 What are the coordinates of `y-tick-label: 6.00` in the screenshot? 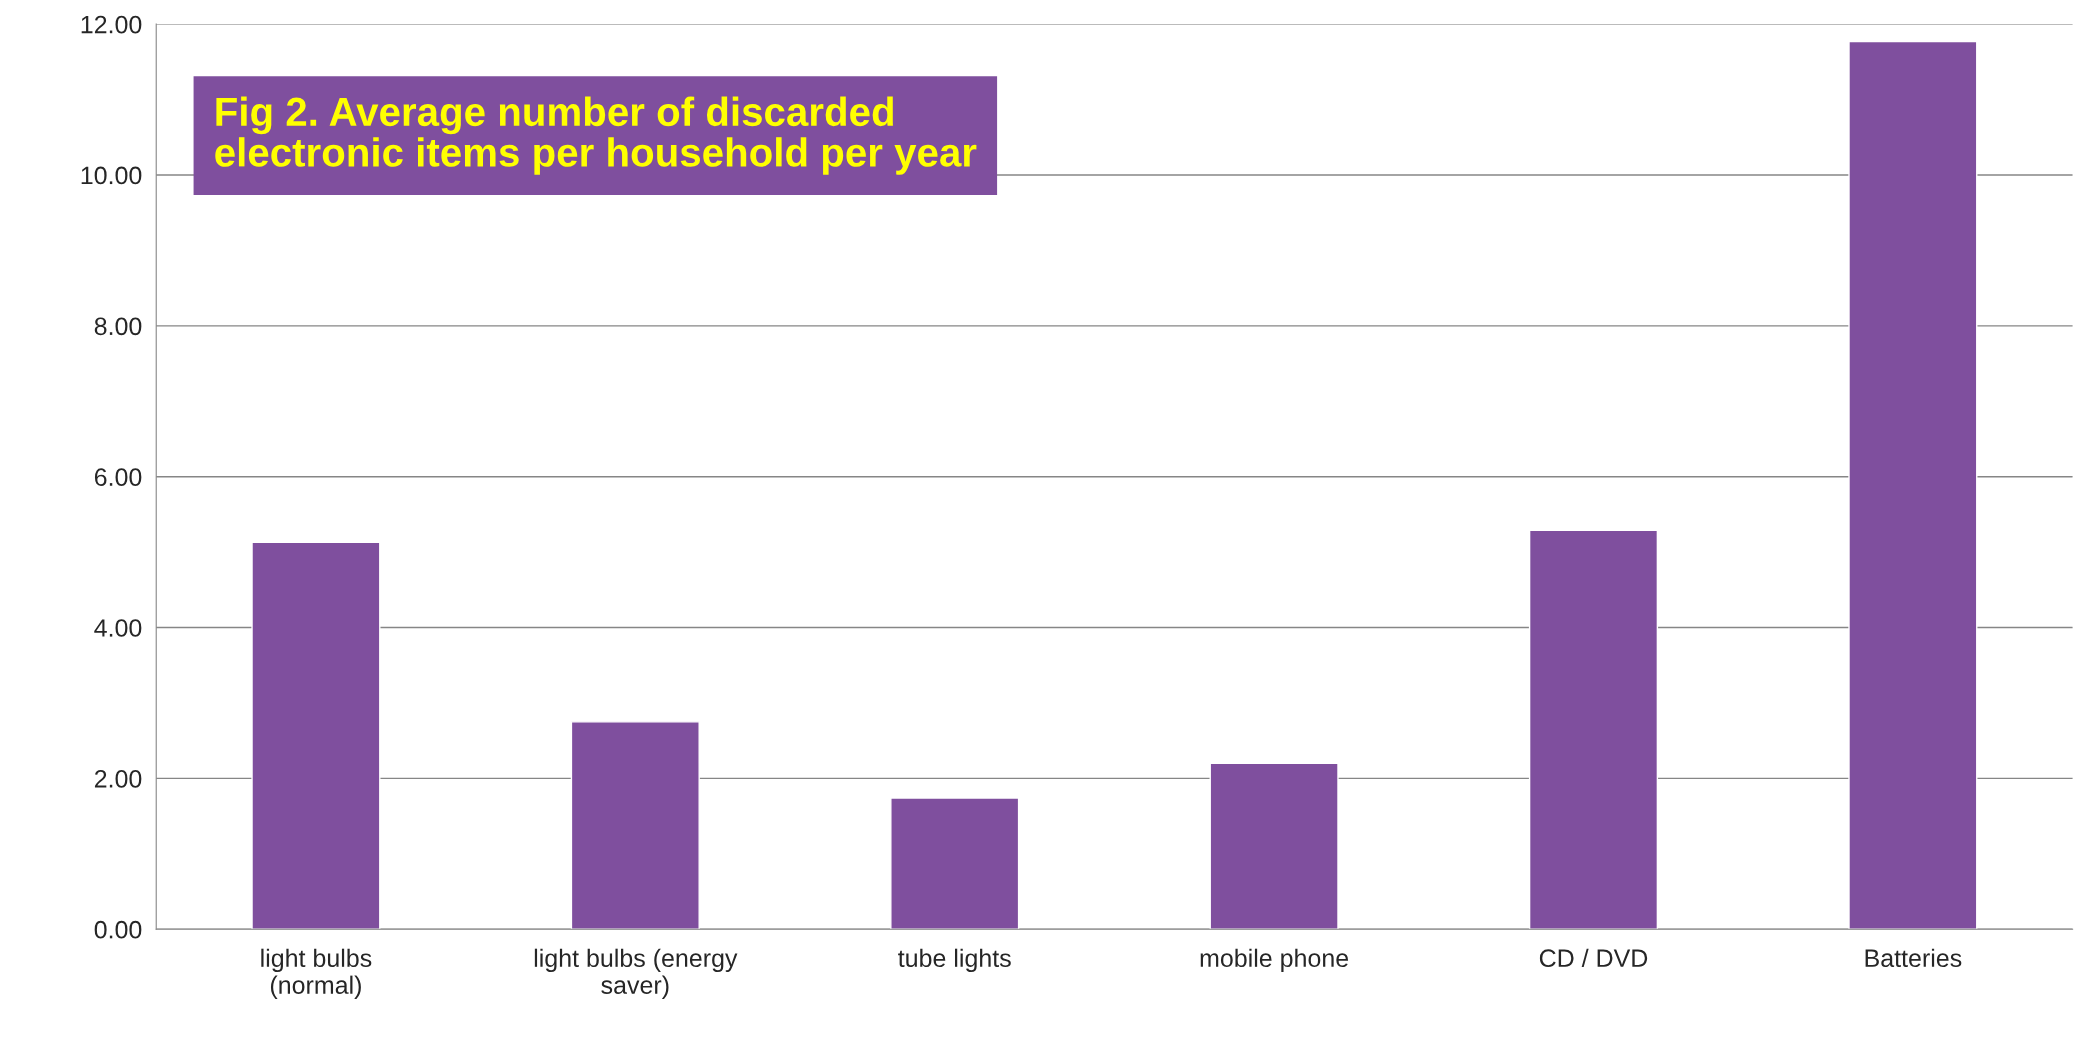 It's located at (118, 477).